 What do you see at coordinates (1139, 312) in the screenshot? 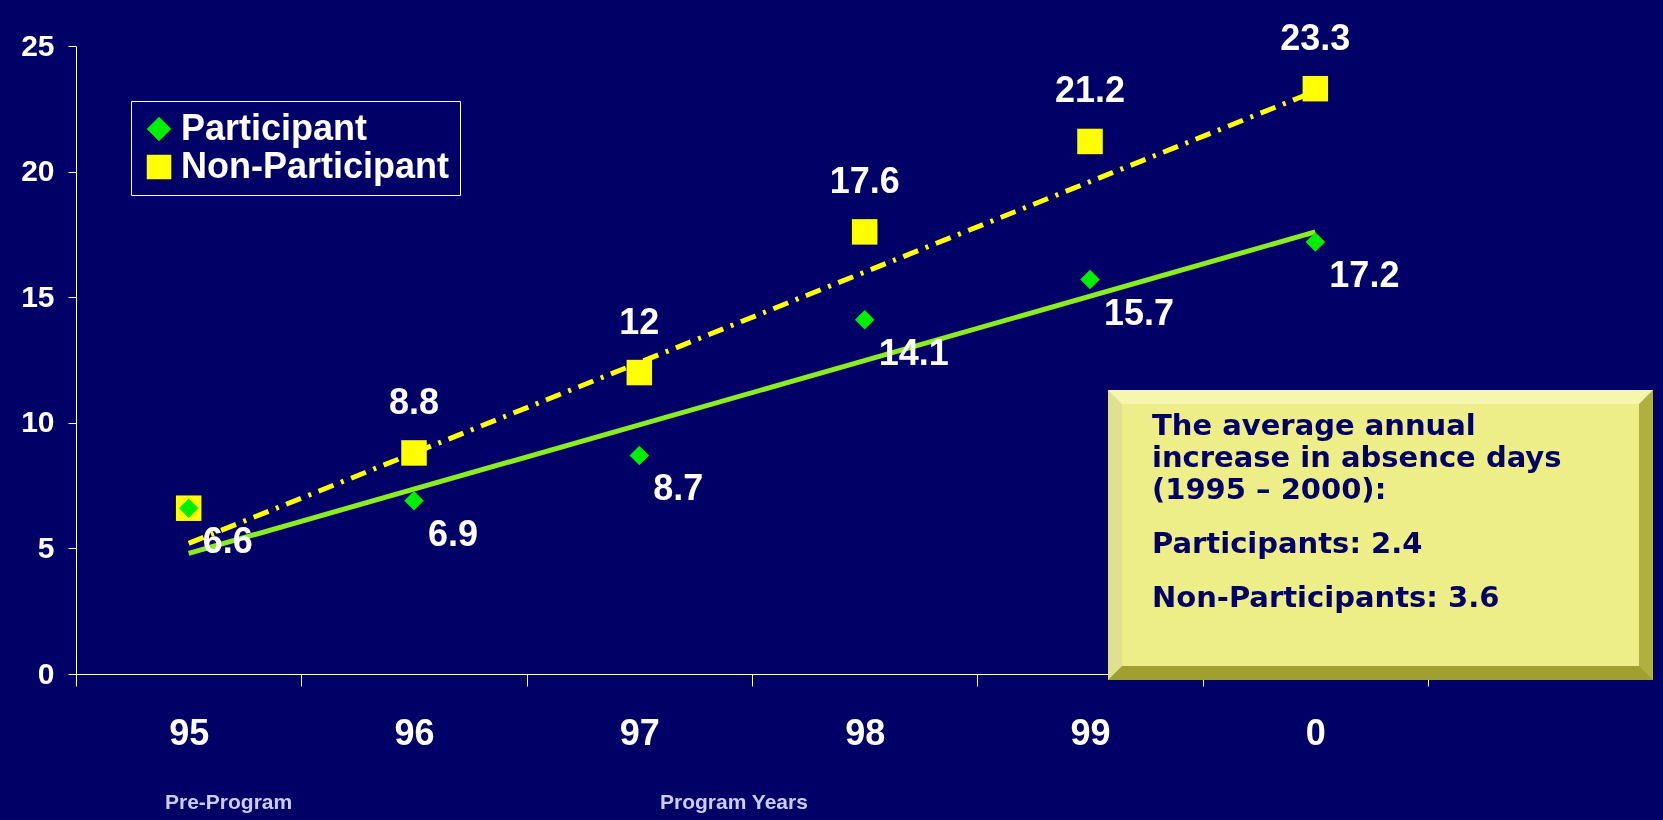
I see `data-label: 15.7` at bounding box center [1139, 312].